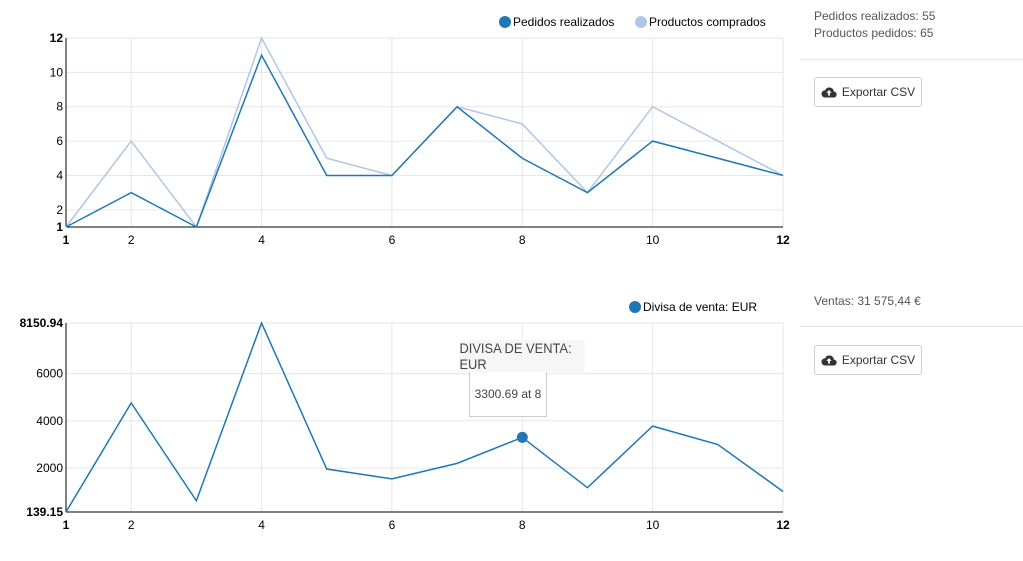 The image size is (1023, 561). What do you see at coordinates (563, 22) in the screenshot?
I see `legend-label-1: Pedidos realizados` at bounding box center [563, 22].